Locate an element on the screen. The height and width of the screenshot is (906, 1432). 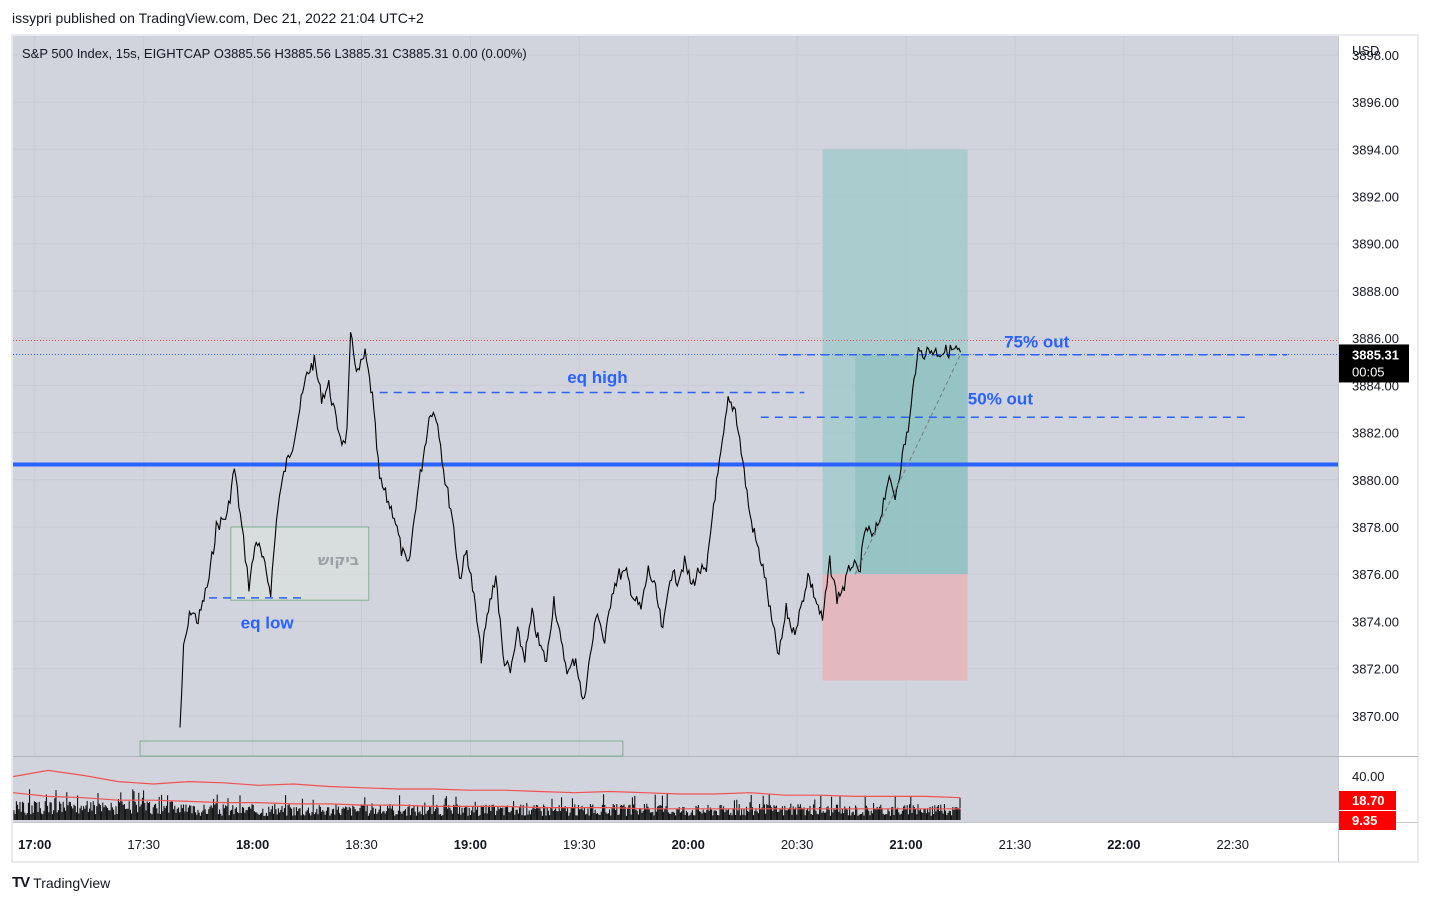
eq-high-label: eq high is located at coordinates (597, 377).